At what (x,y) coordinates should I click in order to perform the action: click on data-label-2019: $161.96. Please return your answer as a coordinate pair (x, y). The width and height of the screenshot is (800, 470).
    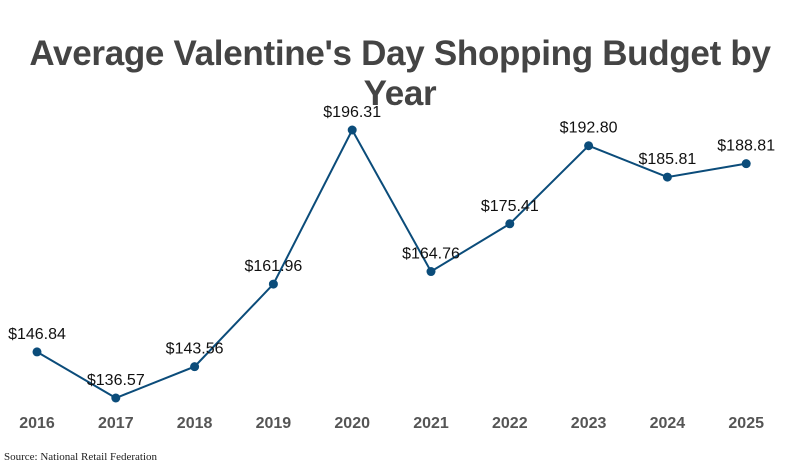
    Looking at the image, I should click on (273, 266).